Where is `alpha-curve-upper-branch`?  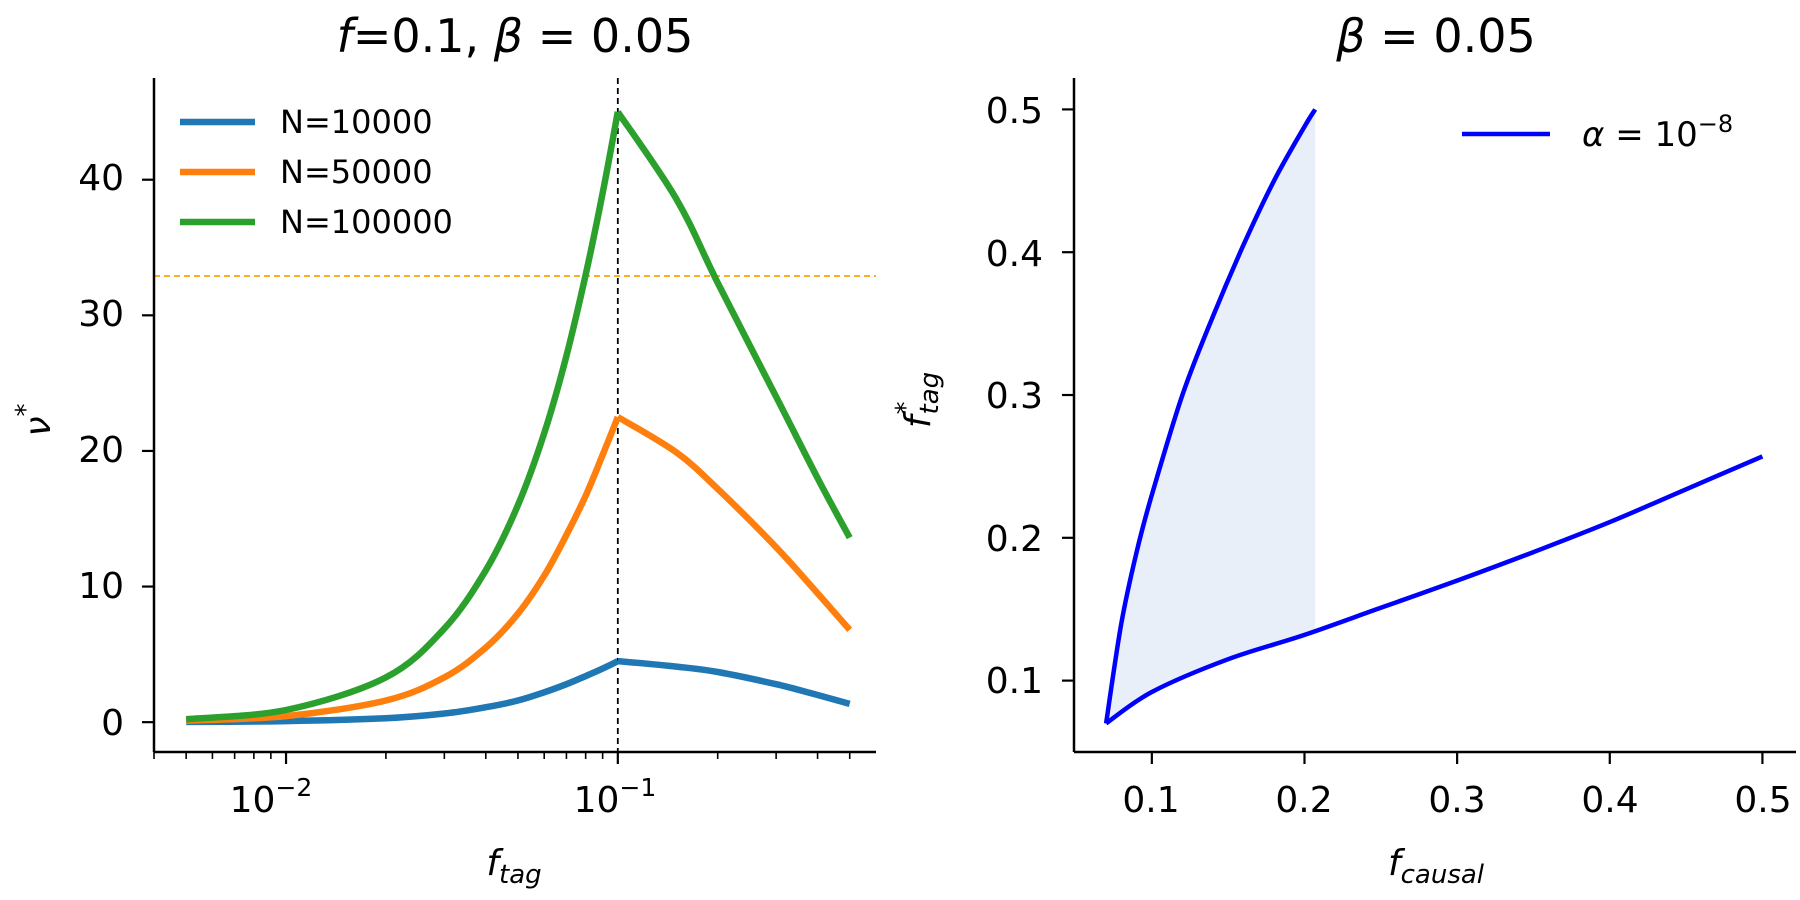 alpha-curve-upper-branch is located at coordinates (1210, 416).